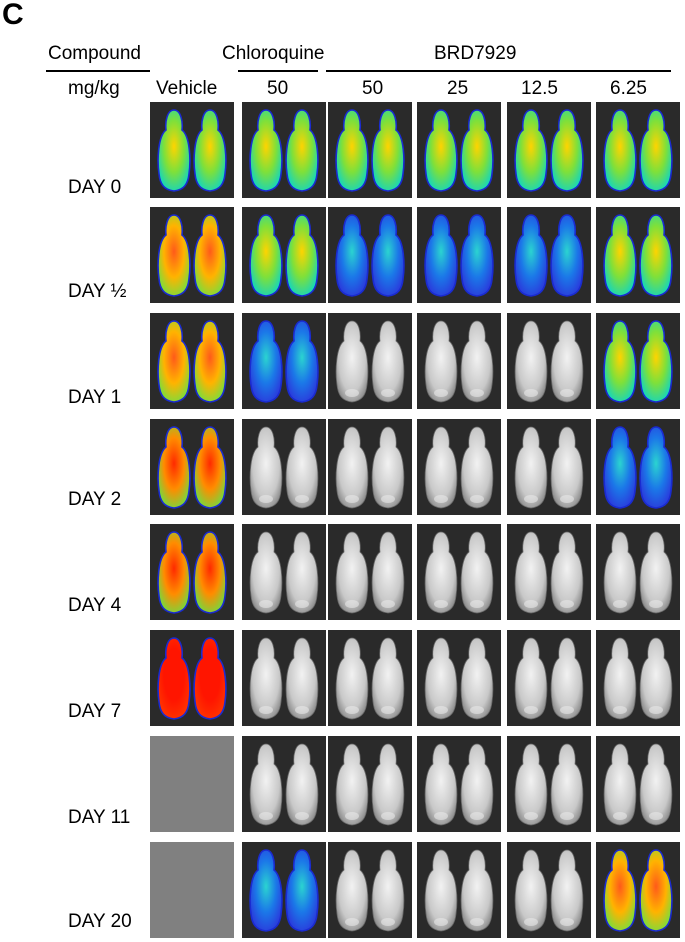 The width and height of the screenshot is (685, 942). I want to click on brd-underline, so click(498, 71).